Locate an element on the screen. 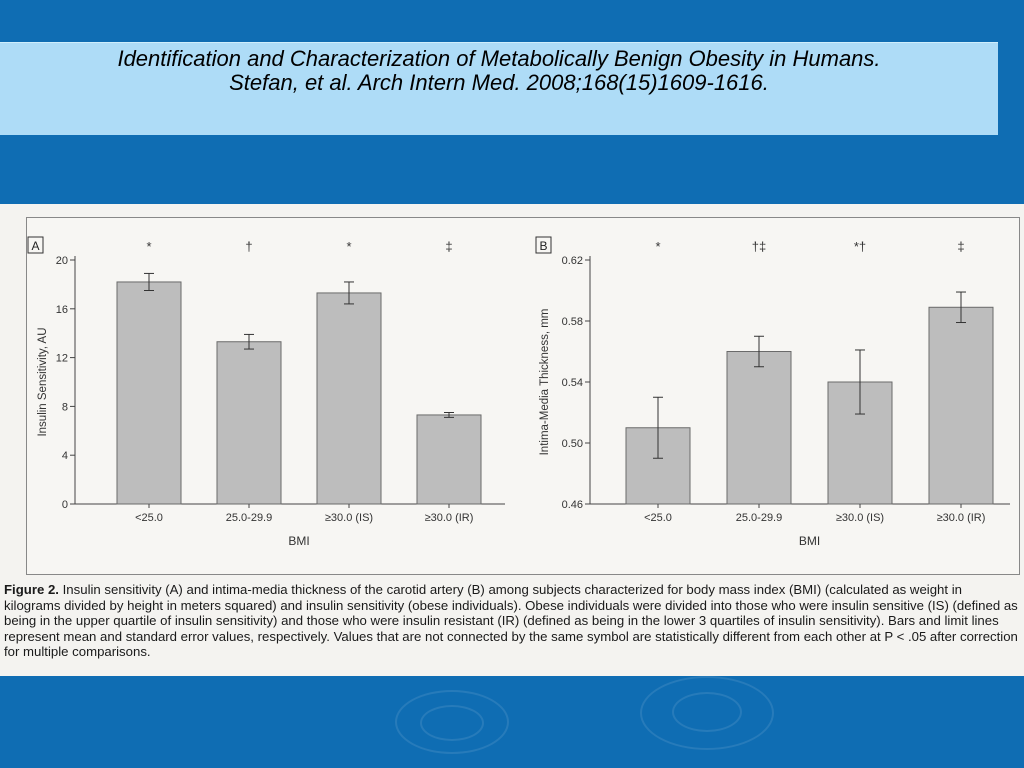 The height and width of the screenshot is (768, 1024). y-tick-label: 0.58 is located at coordinates (572, 322).